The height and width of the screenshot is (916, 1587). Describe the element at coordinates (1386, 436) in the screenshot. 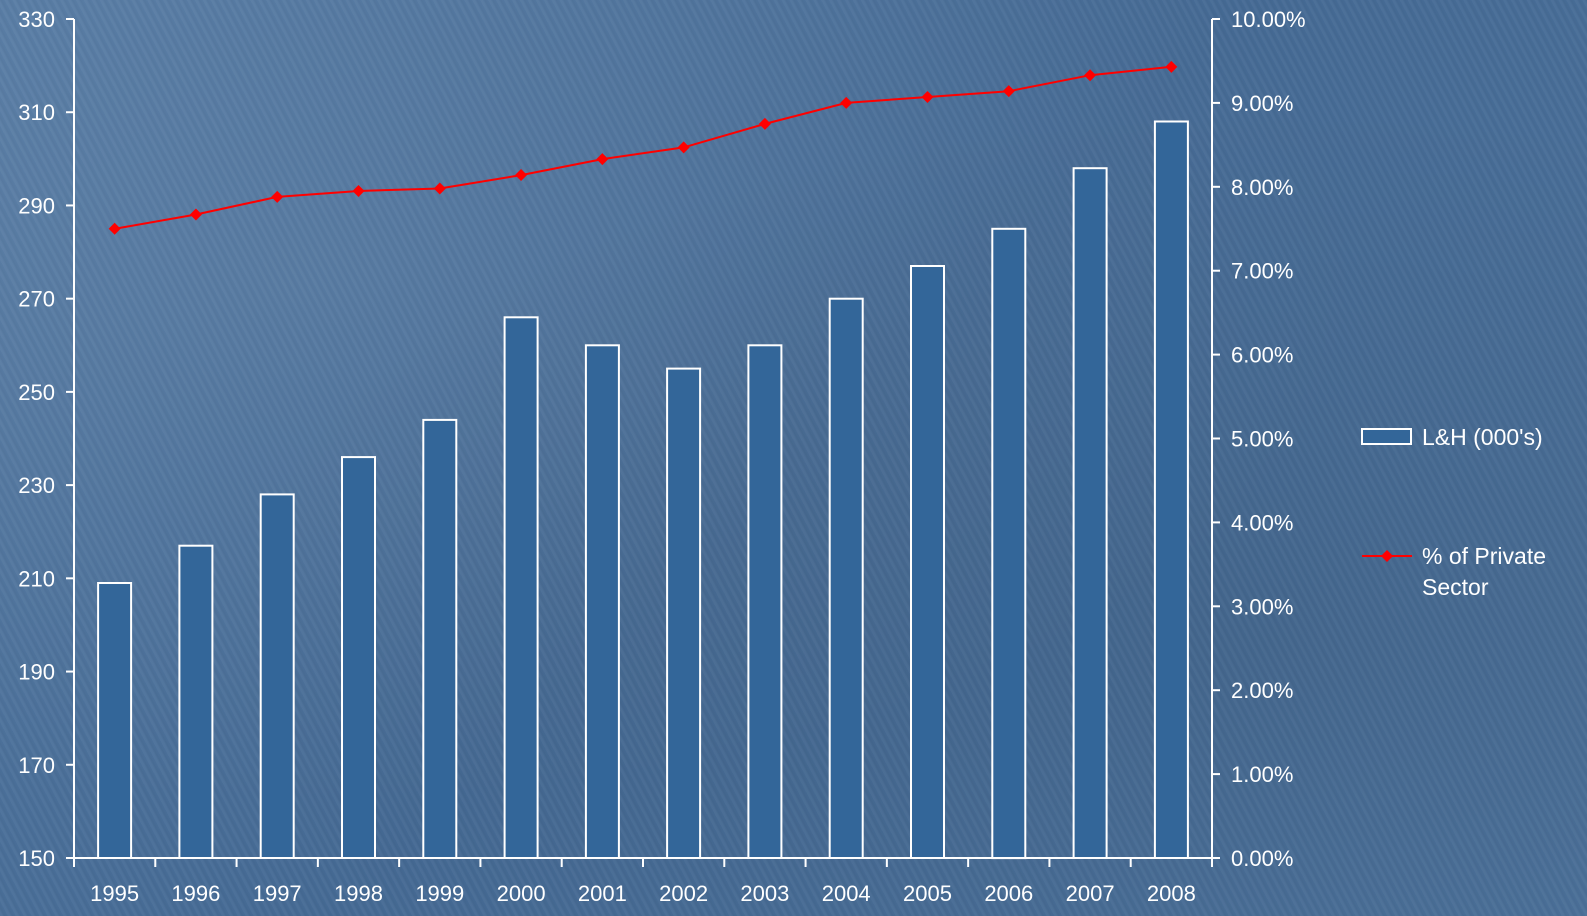

I see `legend-swatch-bar` at that location.